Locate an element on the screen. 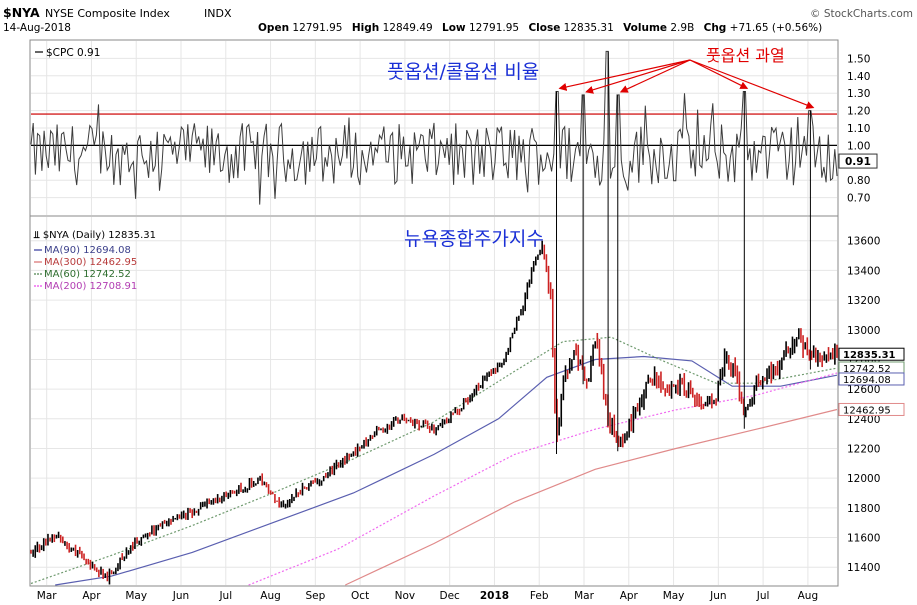  x-tick-label: Oct is located at coordinates (360, 596).